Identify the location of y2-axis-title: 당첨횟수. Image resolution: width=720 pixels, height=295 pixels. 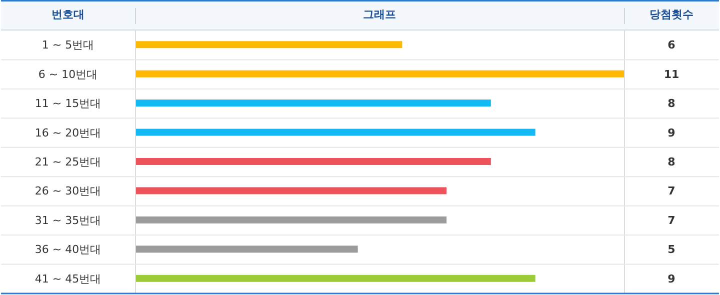
(672, 14).